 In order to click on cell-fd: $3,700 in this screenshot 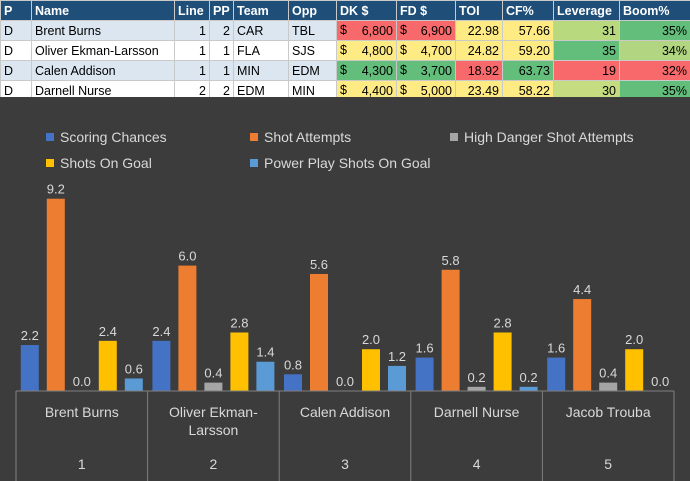, I will do `click(426, 70)`.